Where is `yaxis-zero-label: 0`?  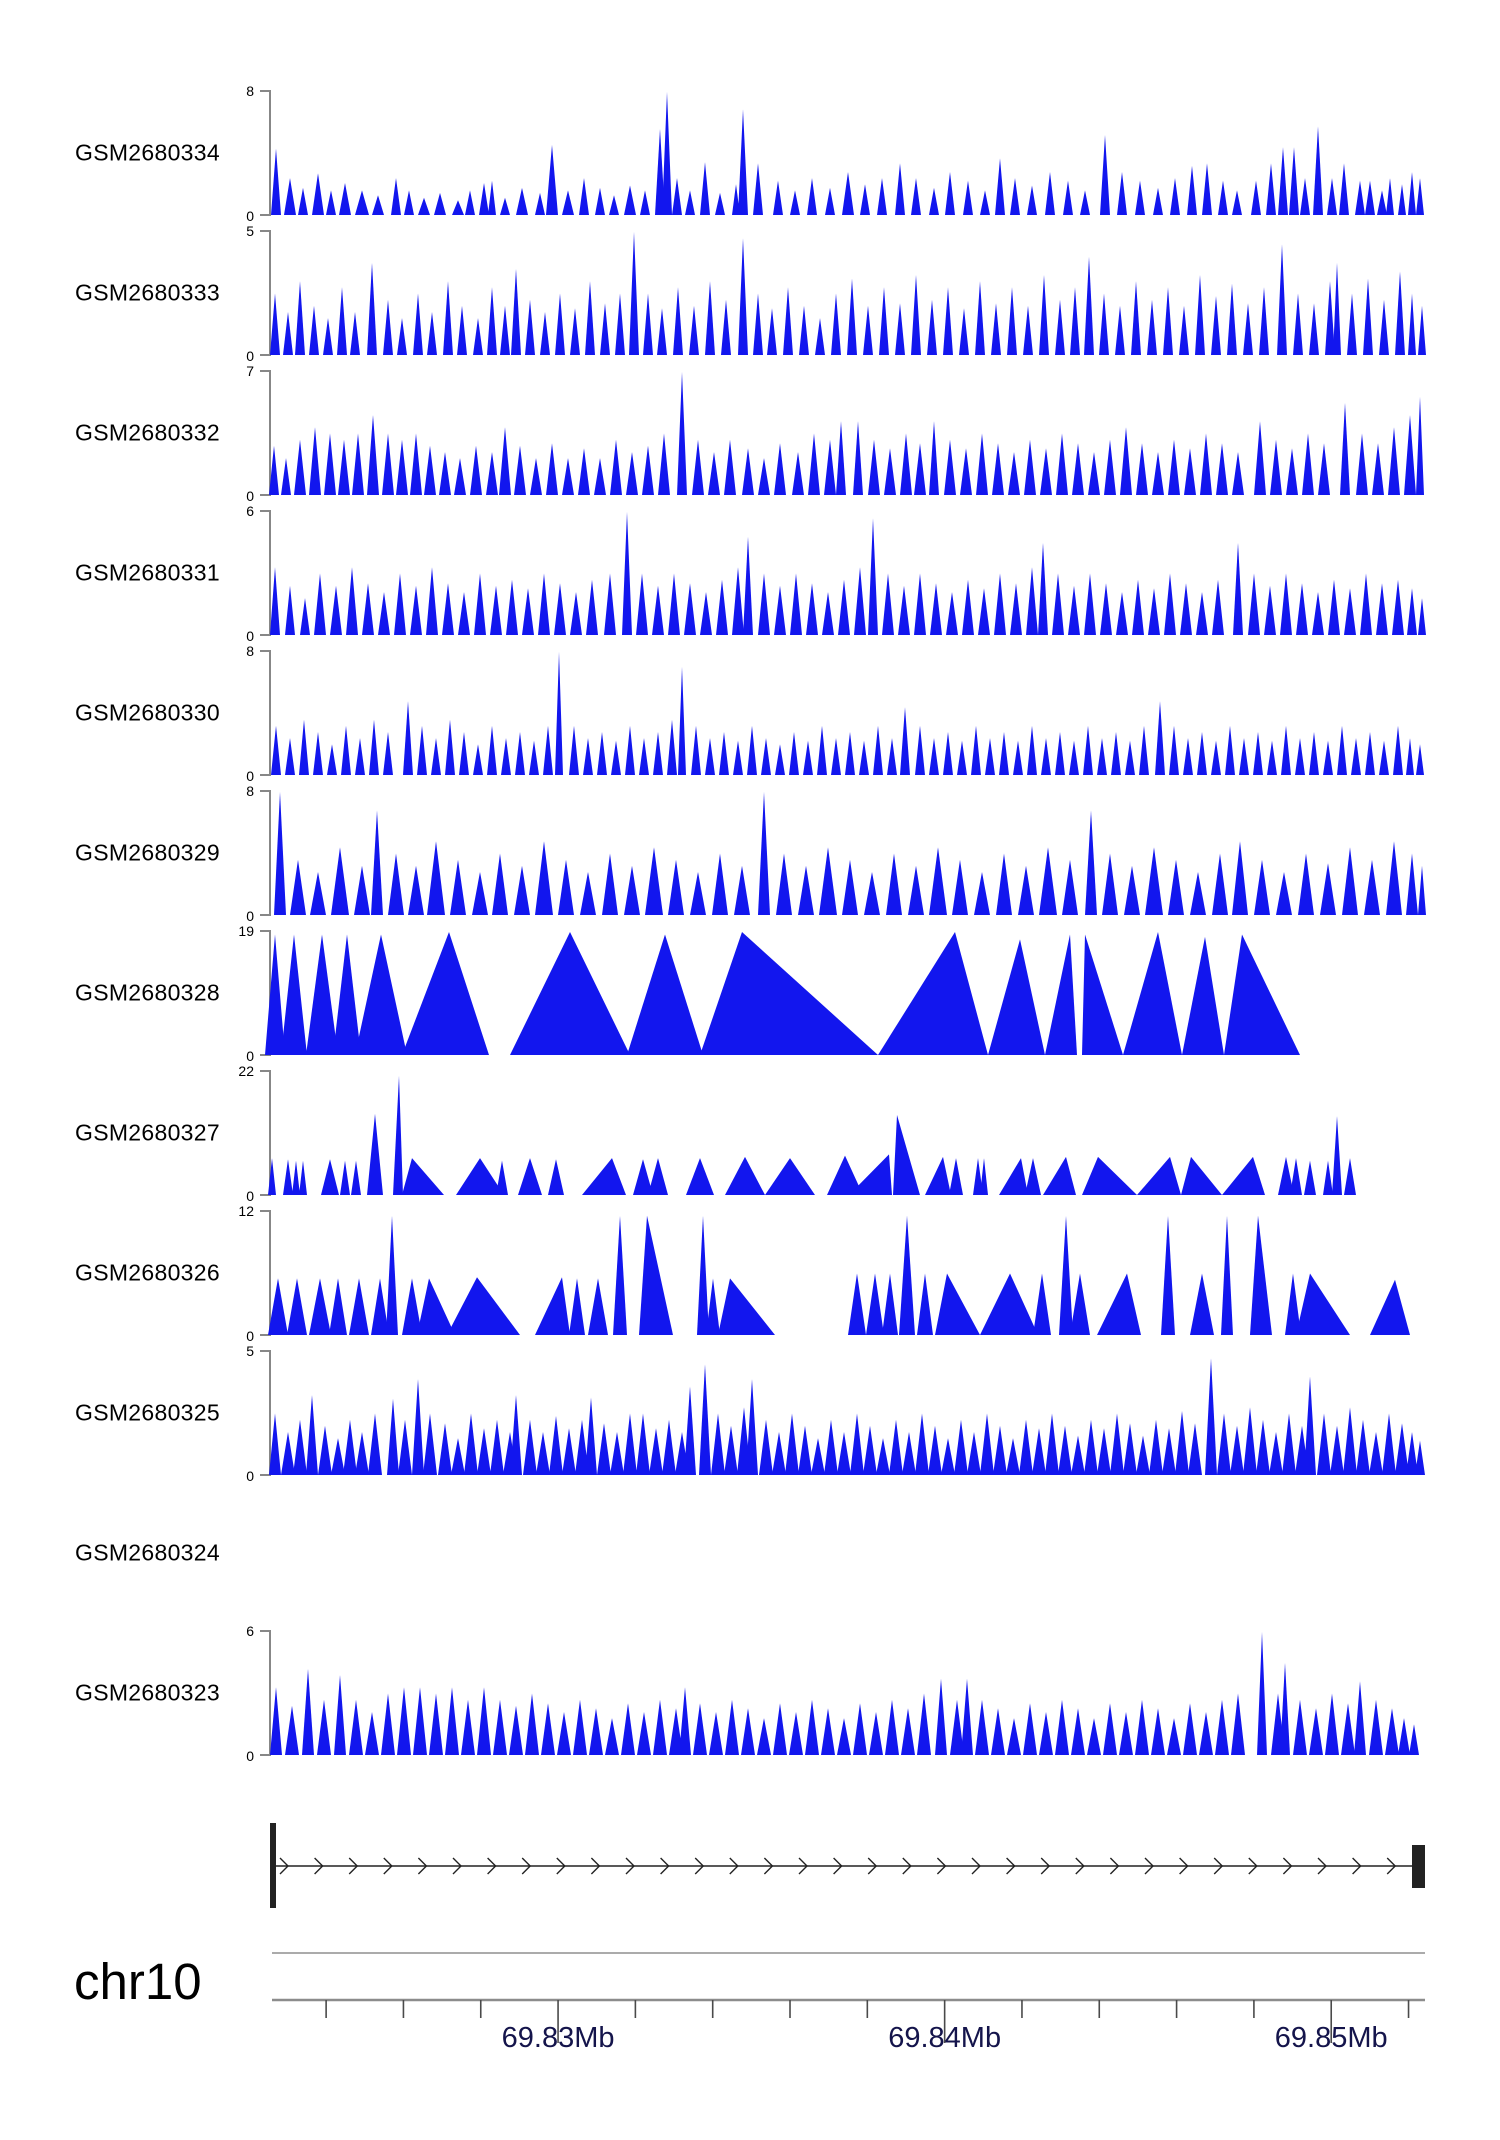
yaxis-zero-label: 0 is located at coordinates (250, 496).